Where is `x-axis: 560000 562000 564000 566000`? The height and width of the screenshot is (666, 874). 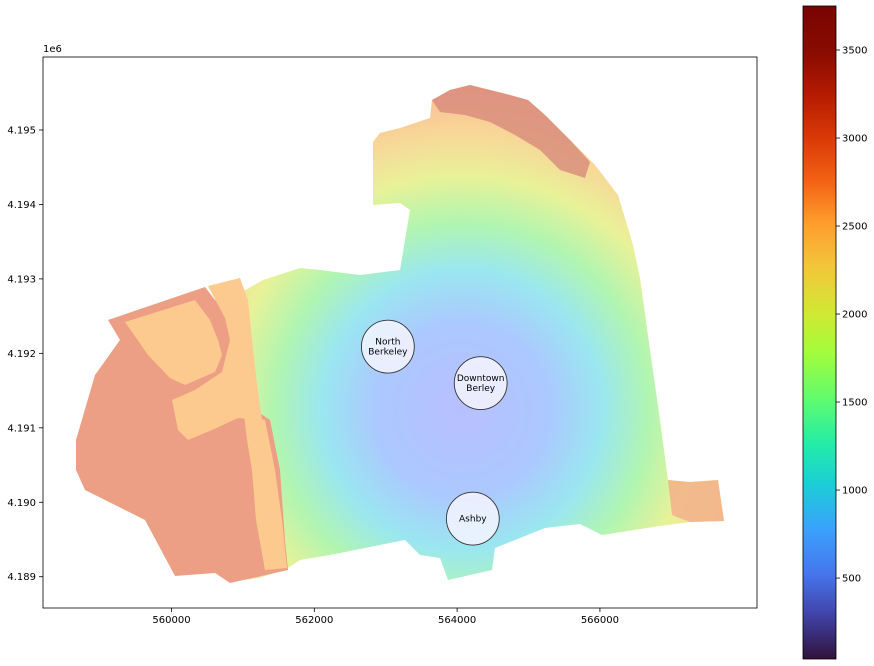
x-axis: 560000 562000 564000 566000 is located at coordinates (385, 617).